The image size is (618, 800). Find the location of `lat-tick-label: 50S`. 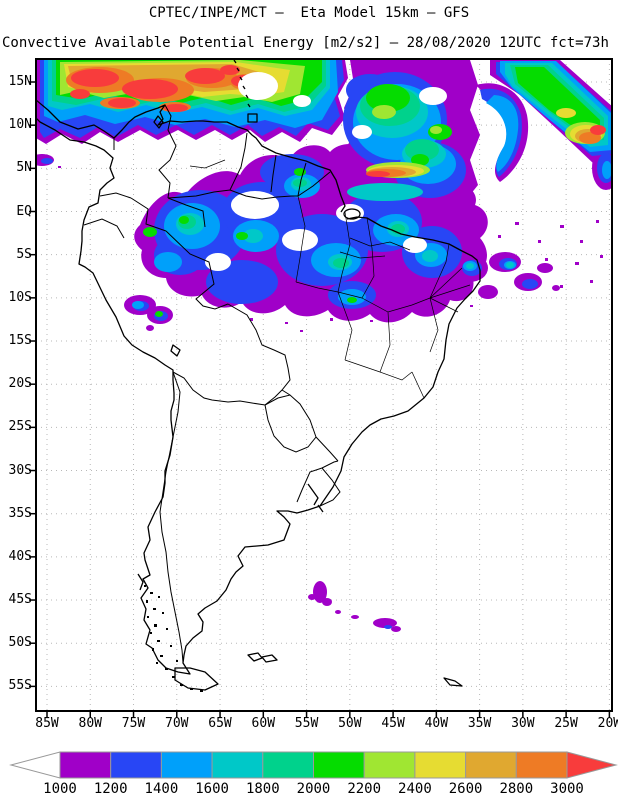

lat-tick-label: 50S is located at coordinates (20, 643).